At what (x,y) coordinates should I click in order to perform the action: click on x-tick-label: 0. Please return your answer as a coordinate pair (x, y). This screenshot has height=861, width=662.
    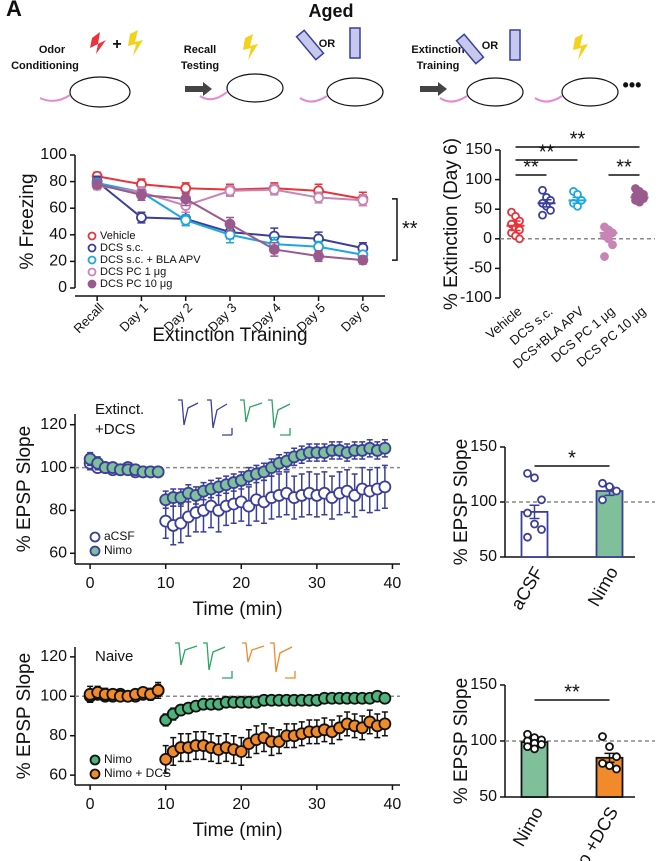
    Looking at the image, I should click on (90, 583).